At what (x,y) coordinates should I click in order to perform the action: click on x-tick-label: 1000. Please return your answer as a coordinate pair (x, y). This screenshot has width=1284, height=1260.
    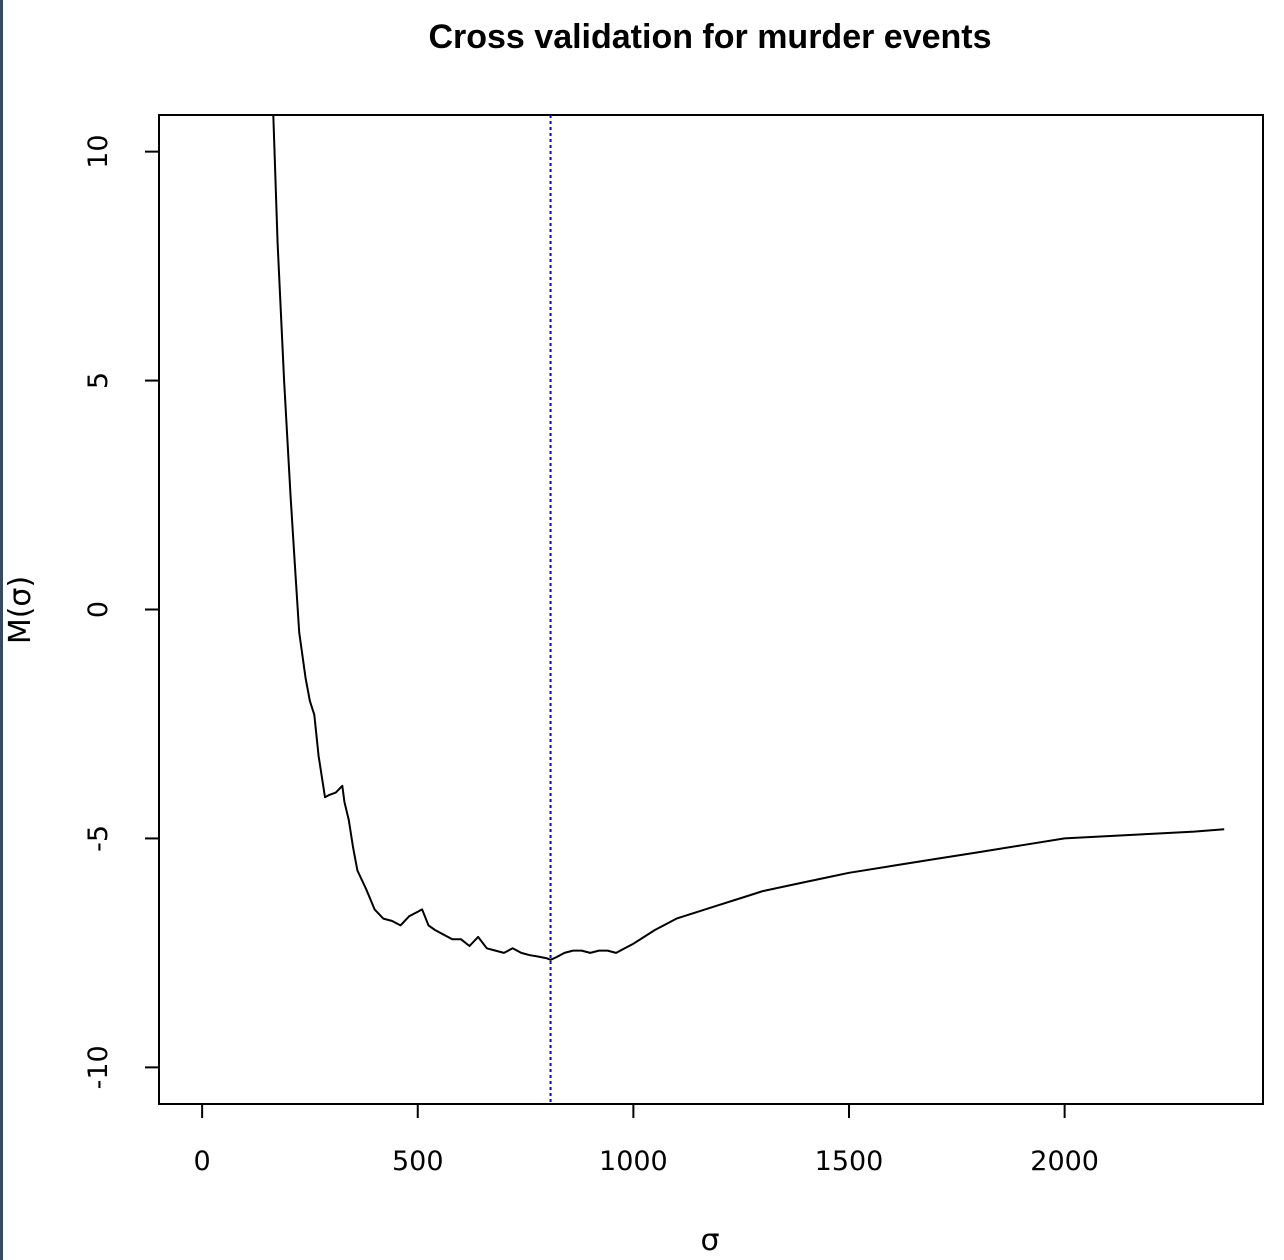
    Looking at the image, I should click on (633, 1161).